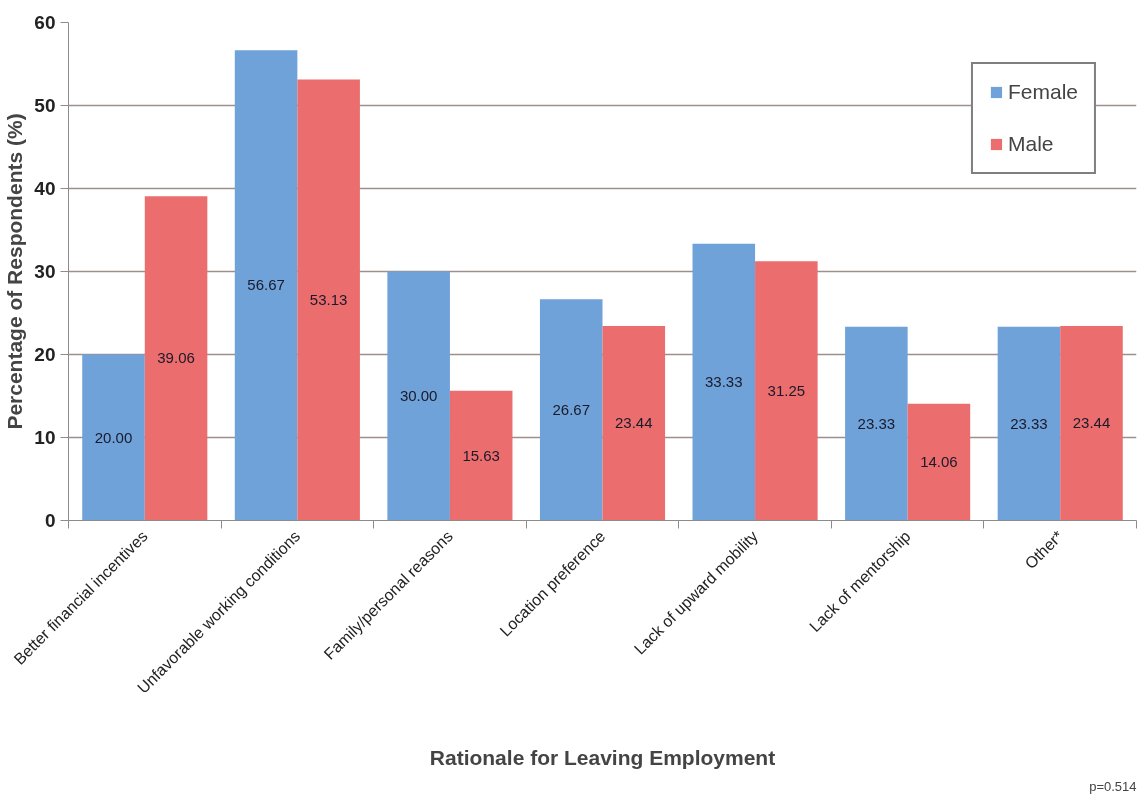 The height and width of the screenshot is (801, 1148). I want to click on data-label: 33.33, so click(724, 382).